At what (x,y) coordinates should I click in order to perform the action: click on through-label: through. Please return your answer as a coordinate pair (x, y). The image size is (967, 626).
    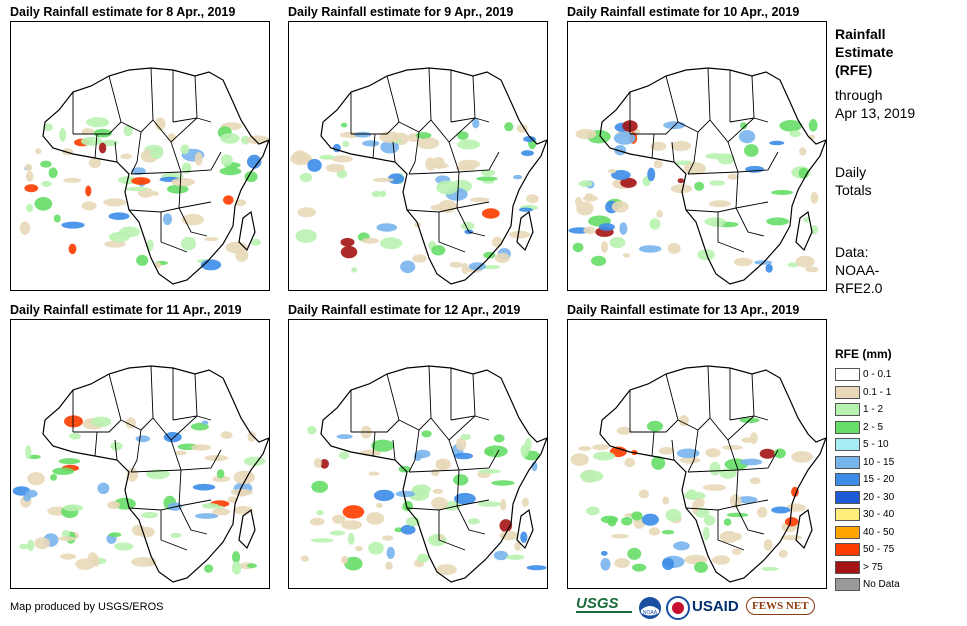
    Looking at the image, I should click on (859, 95).